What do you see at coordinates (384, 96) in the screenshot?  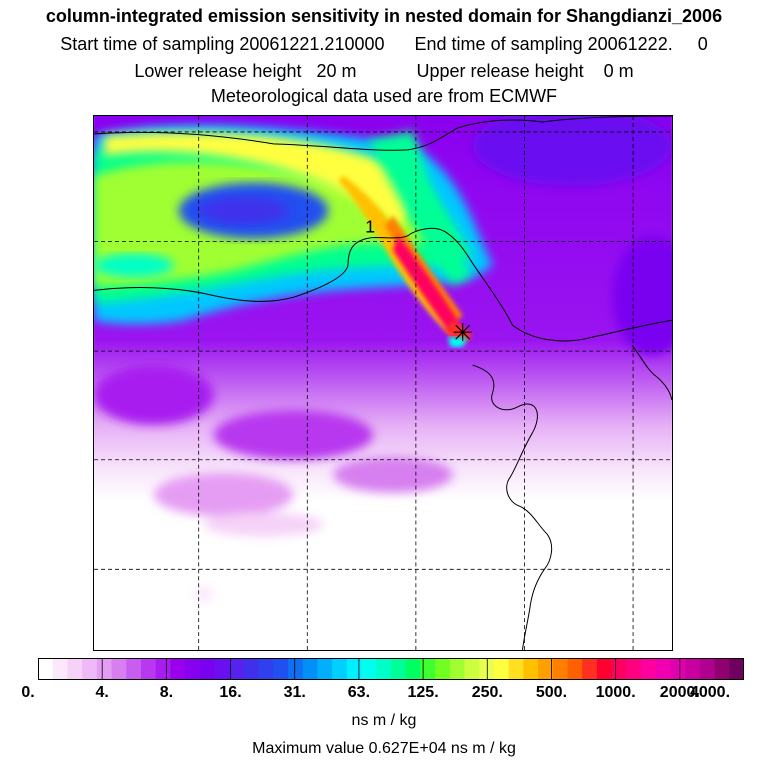 I see `met-data-label: Meteorological data used are from ECMWF` at bounding box center [384, 96].